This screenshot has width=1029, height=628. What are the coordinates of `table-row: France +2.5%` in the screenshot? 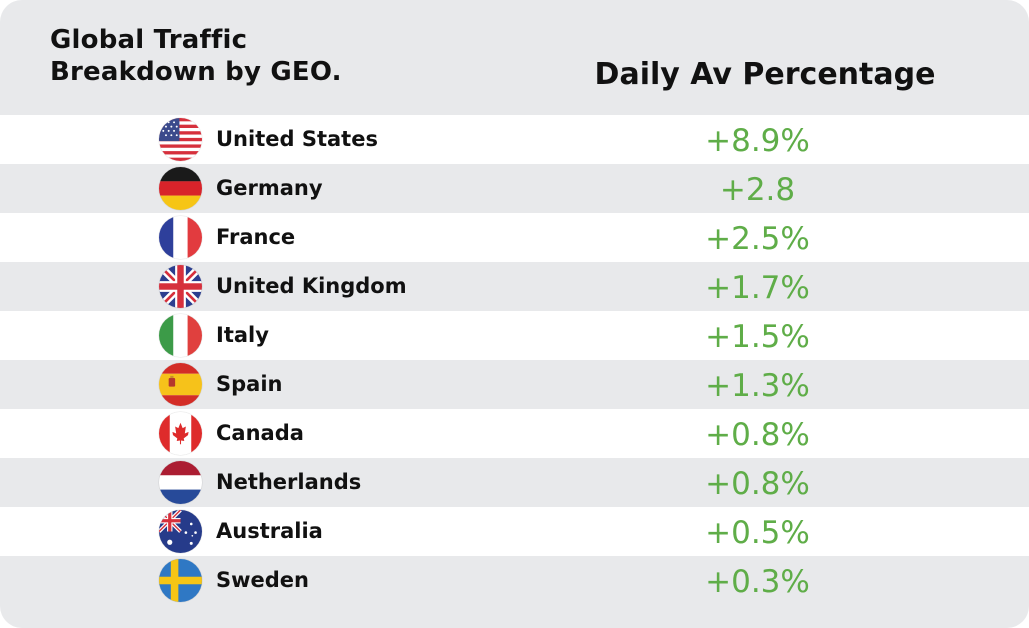 It's located at (514, 237).